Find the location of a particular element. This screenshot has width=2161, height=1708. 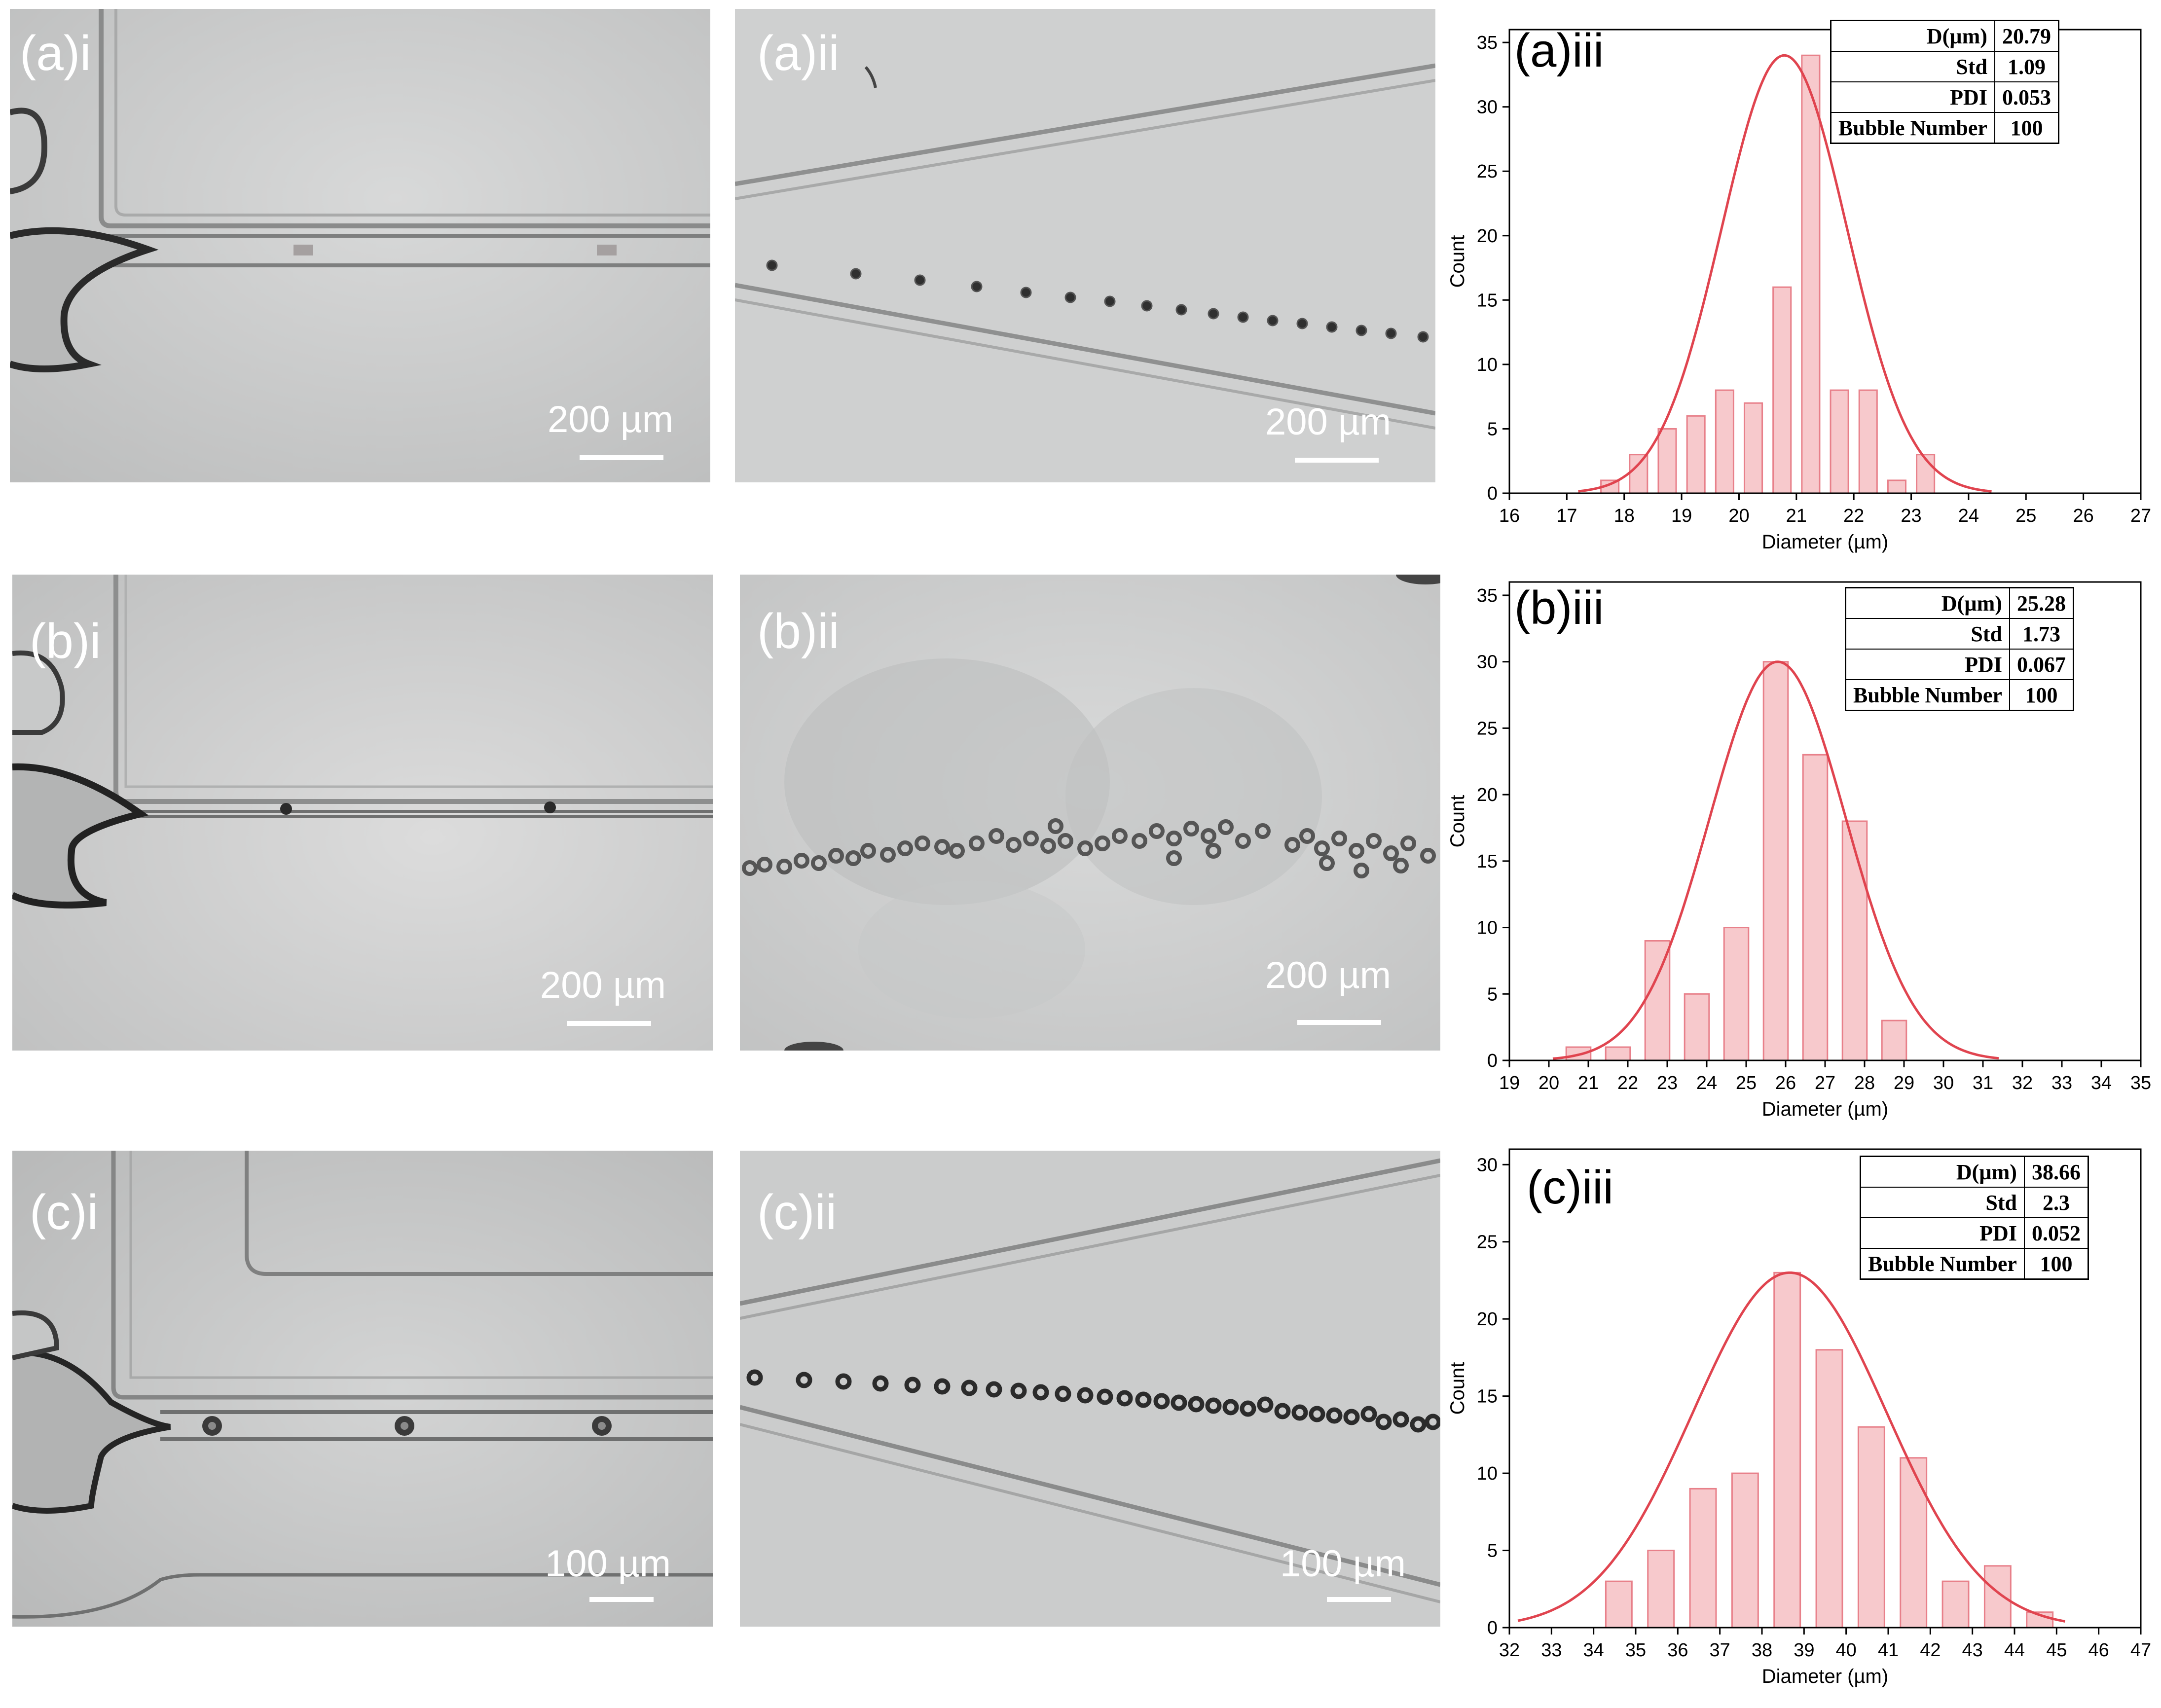

stats-row: Std 2.3 is located at coordinates (1974, 1202).